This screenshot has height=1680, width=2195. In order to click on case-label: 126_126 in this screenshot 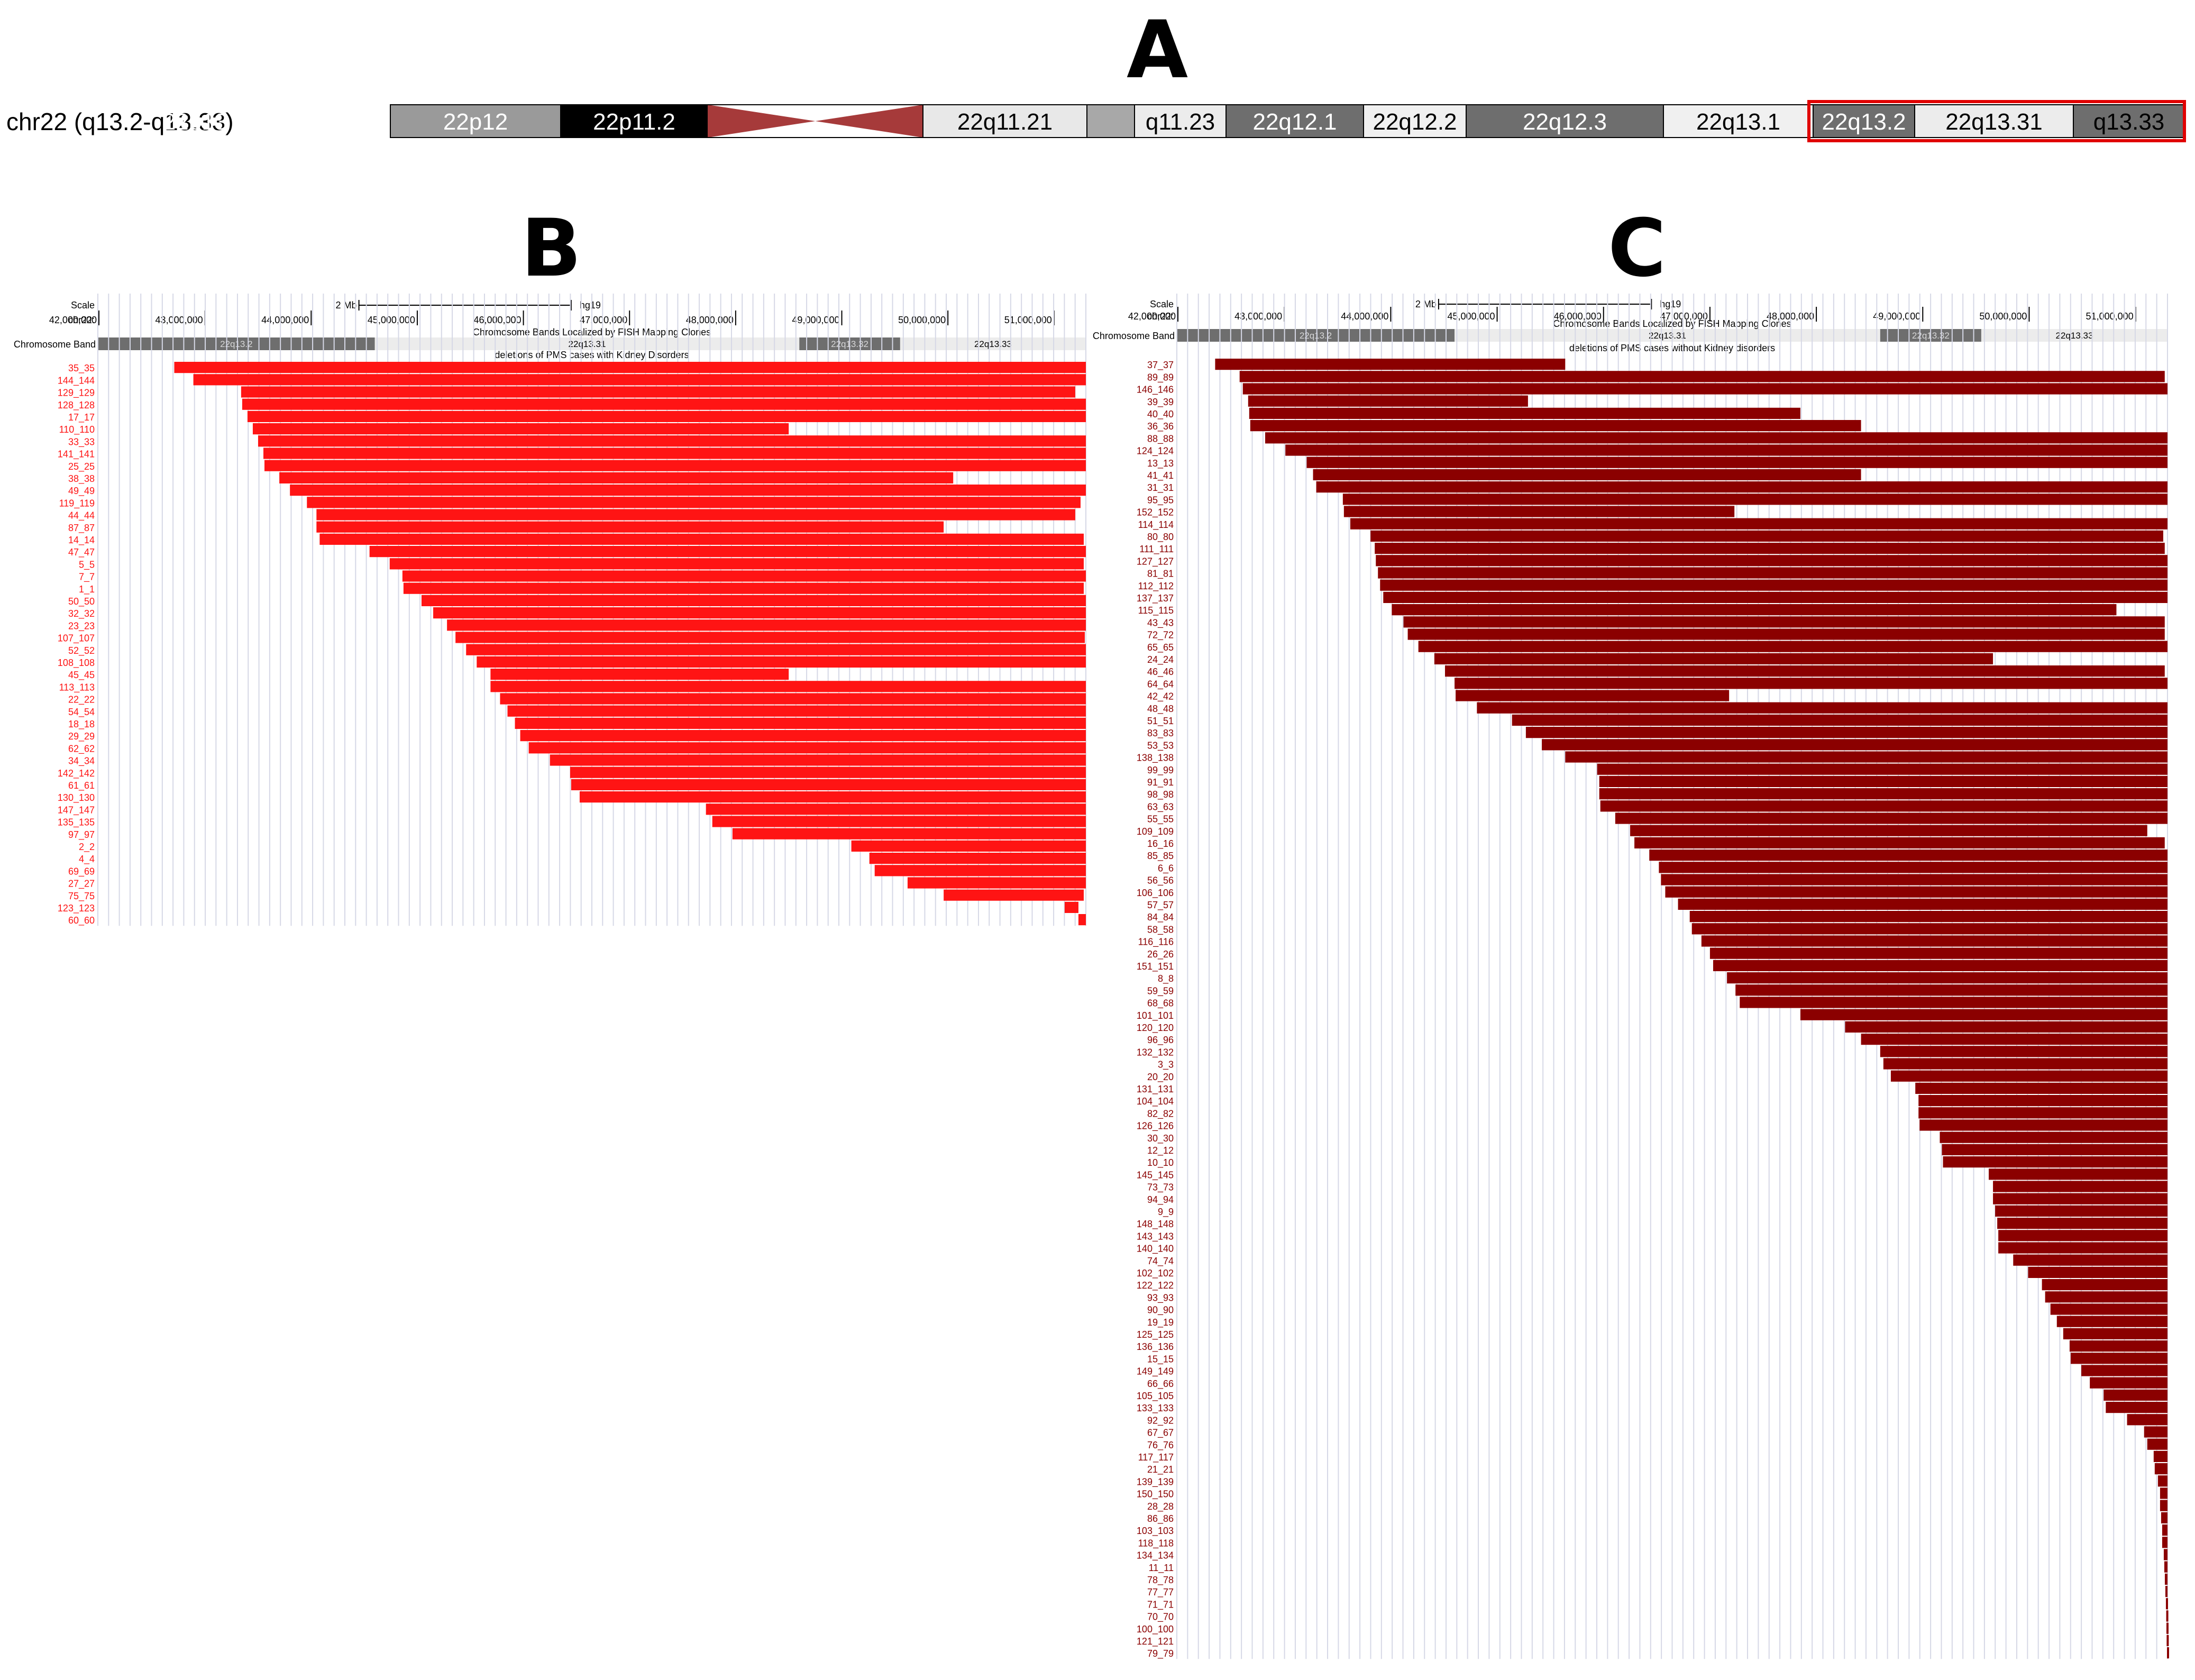, I will do `click(1155, 1126)`.